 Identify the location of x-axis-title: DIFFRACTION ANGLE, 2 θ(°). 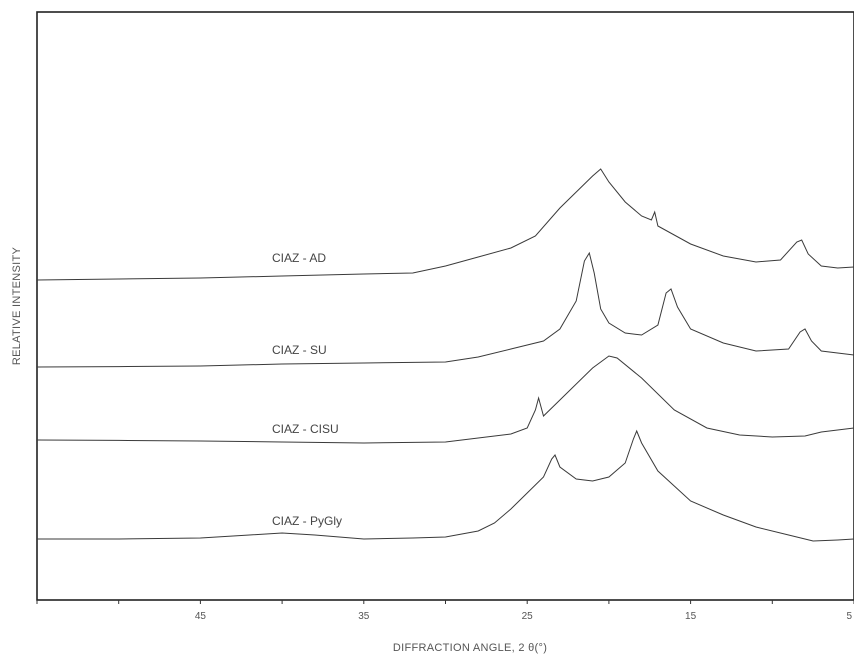
(470, 648).